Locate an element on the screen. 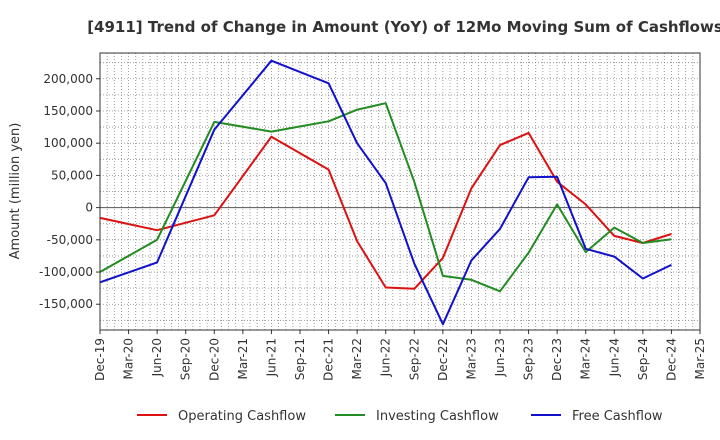  y-tick-label: -150,000 is located at coordinates (66, 304).